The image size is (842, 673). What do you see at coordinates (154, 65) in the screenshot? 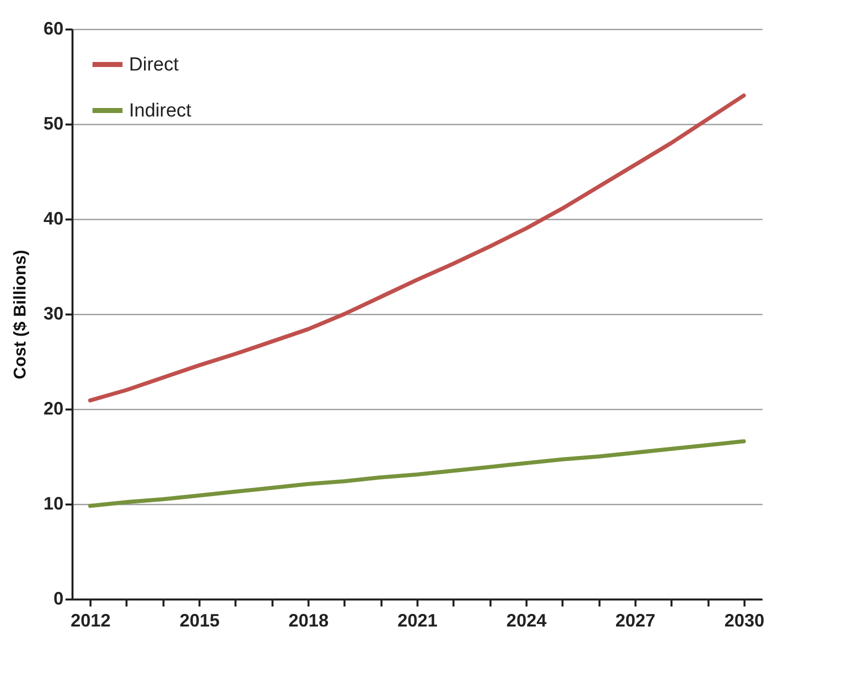
I see `legend-label: Direct` at bounding box center [154, 65].